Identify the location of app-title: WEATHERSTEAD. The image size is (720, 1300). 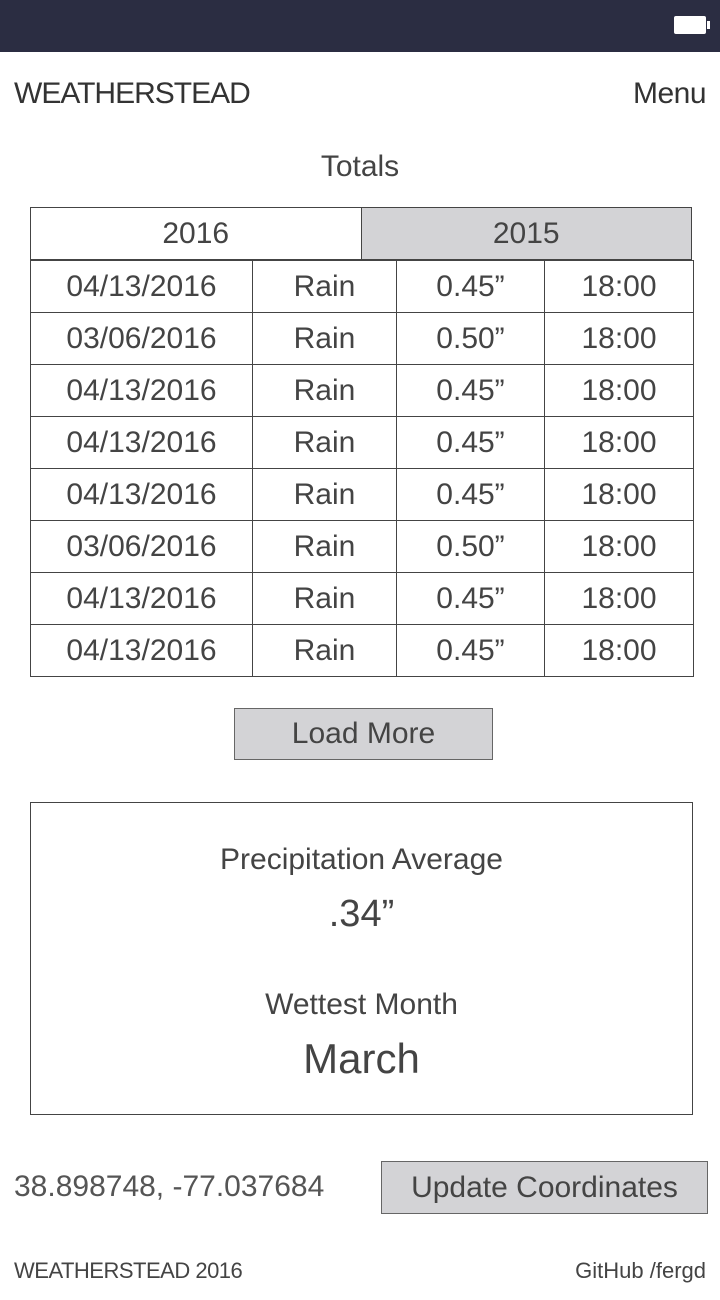
(132, 93).